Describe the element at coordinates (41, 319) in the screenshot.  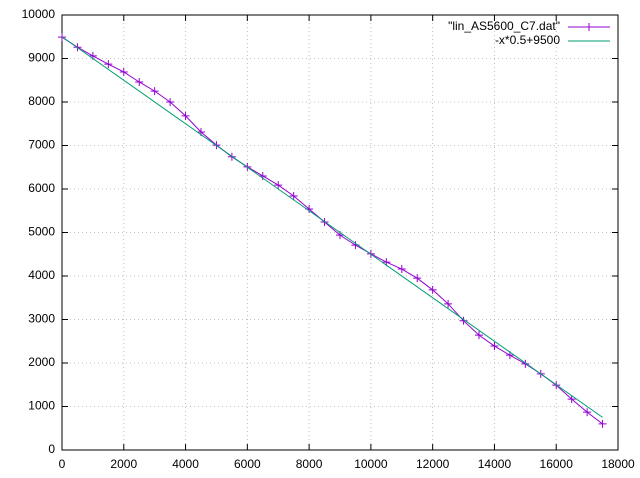
I see `y-tick-label: 3000` at that location.